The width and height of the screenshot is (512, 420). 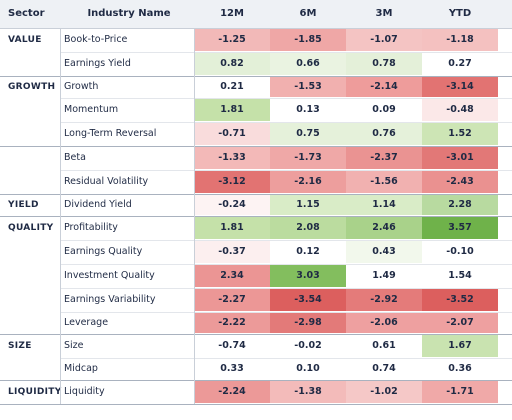 I want to click on factor-value: -1.56, so click(x=384, y=181).